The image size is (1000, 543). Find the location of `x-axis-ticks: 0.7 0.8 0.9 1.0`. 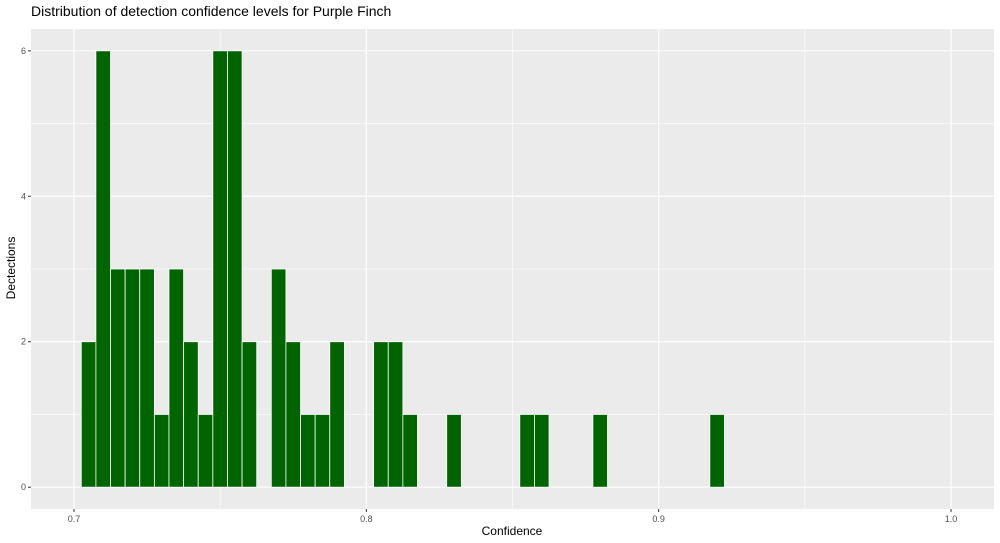

x-axis-ticks: 0.7 0.8 0.9 1.0 is located at coordinates (513, 516).